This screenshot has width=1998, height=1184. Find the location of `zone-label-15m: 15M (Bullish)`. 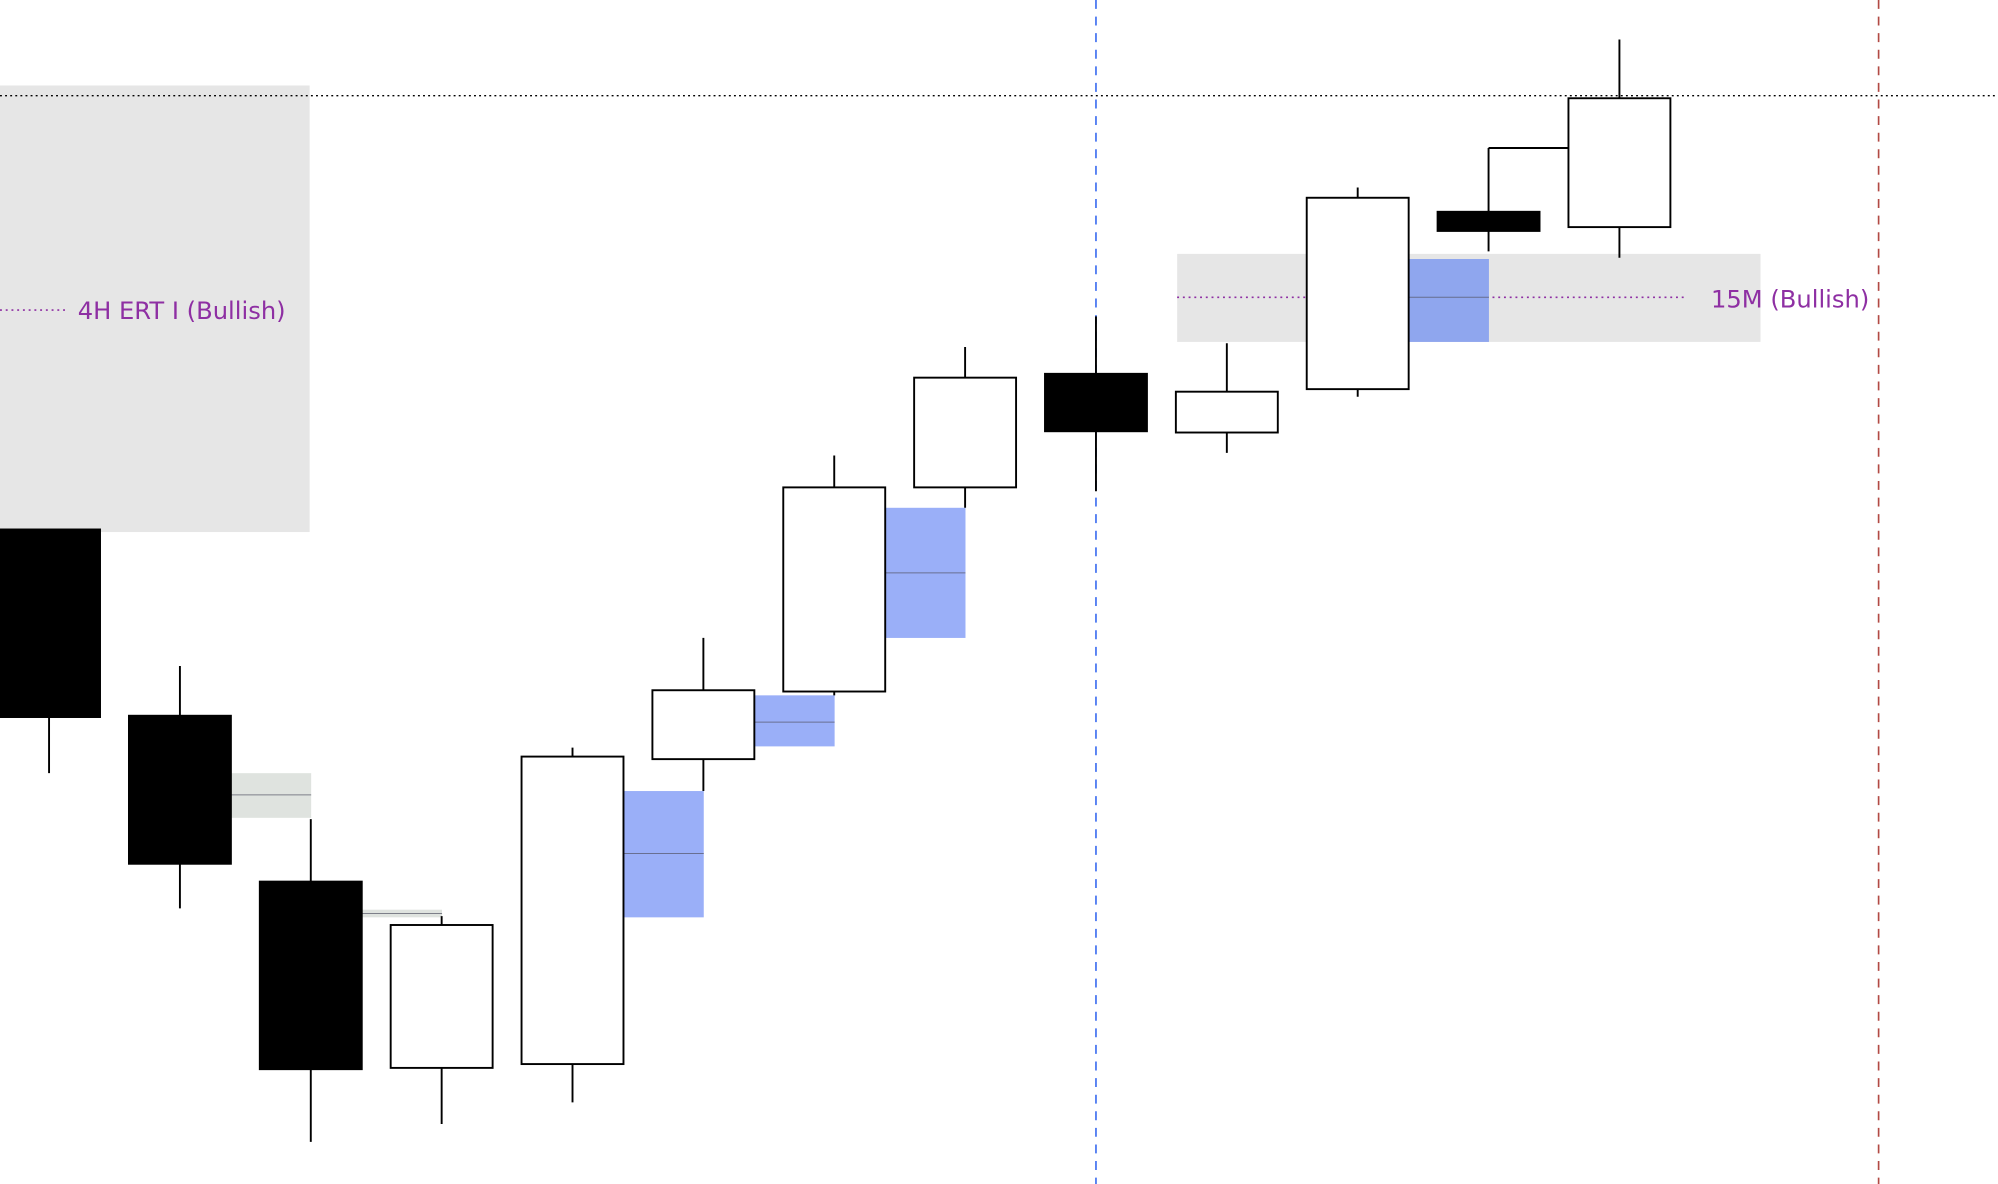

zone-label-15m: 15M (Bullish) is located at coordinates (1790, 299).